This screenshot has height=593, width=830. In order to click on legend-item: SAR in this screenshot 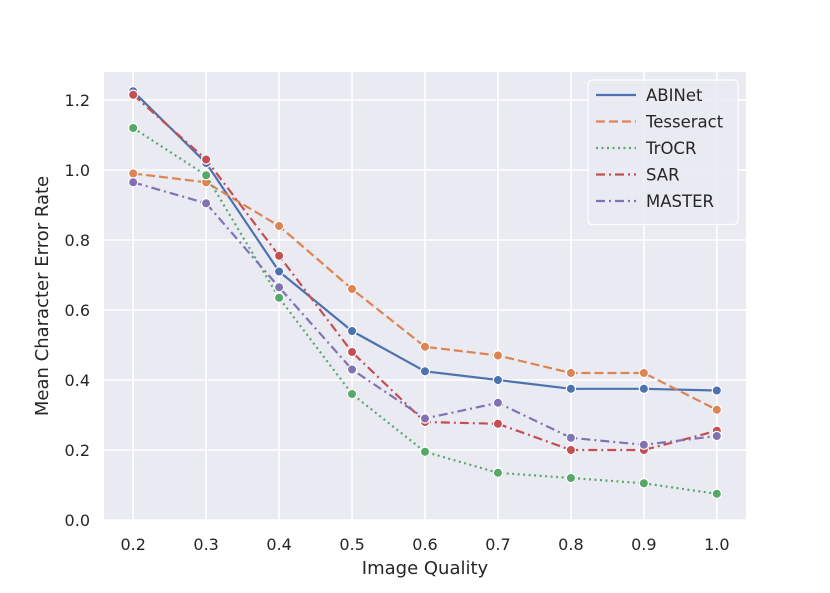, I will do `click(638, 175)`.